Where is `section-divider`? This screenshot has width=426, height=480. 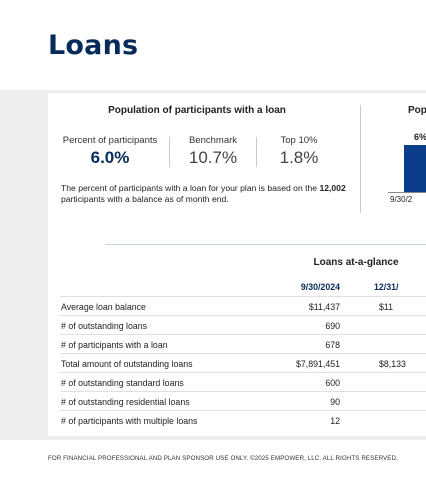 section-divider is located at coordinates (266, 244).